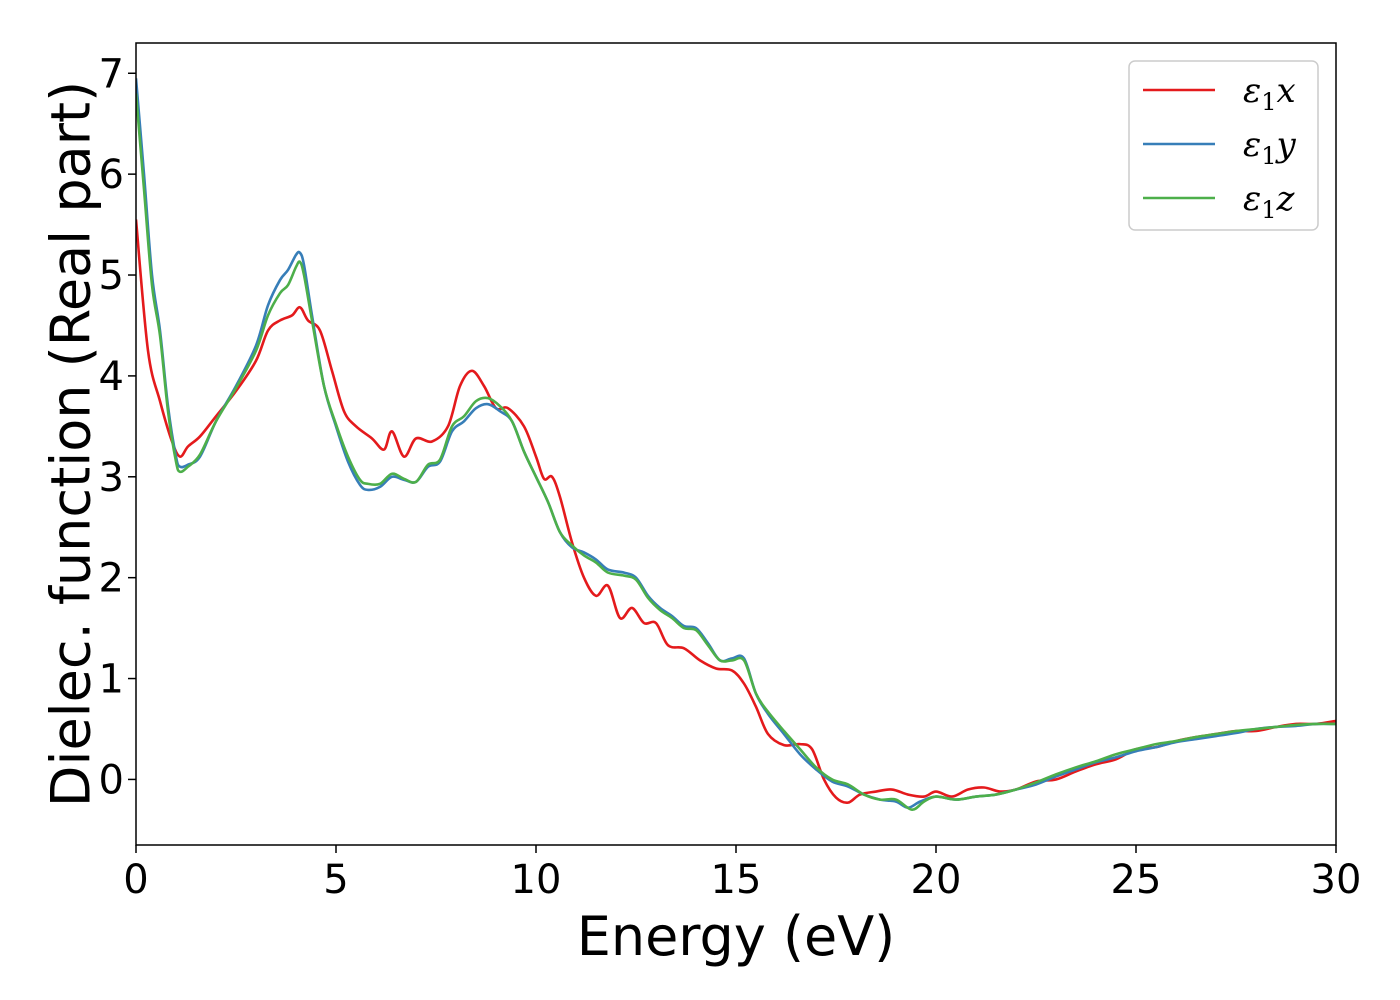 This screenshot has width=1400, height=1000. I want to click on y-tick-label: 1, so click(111, 680).